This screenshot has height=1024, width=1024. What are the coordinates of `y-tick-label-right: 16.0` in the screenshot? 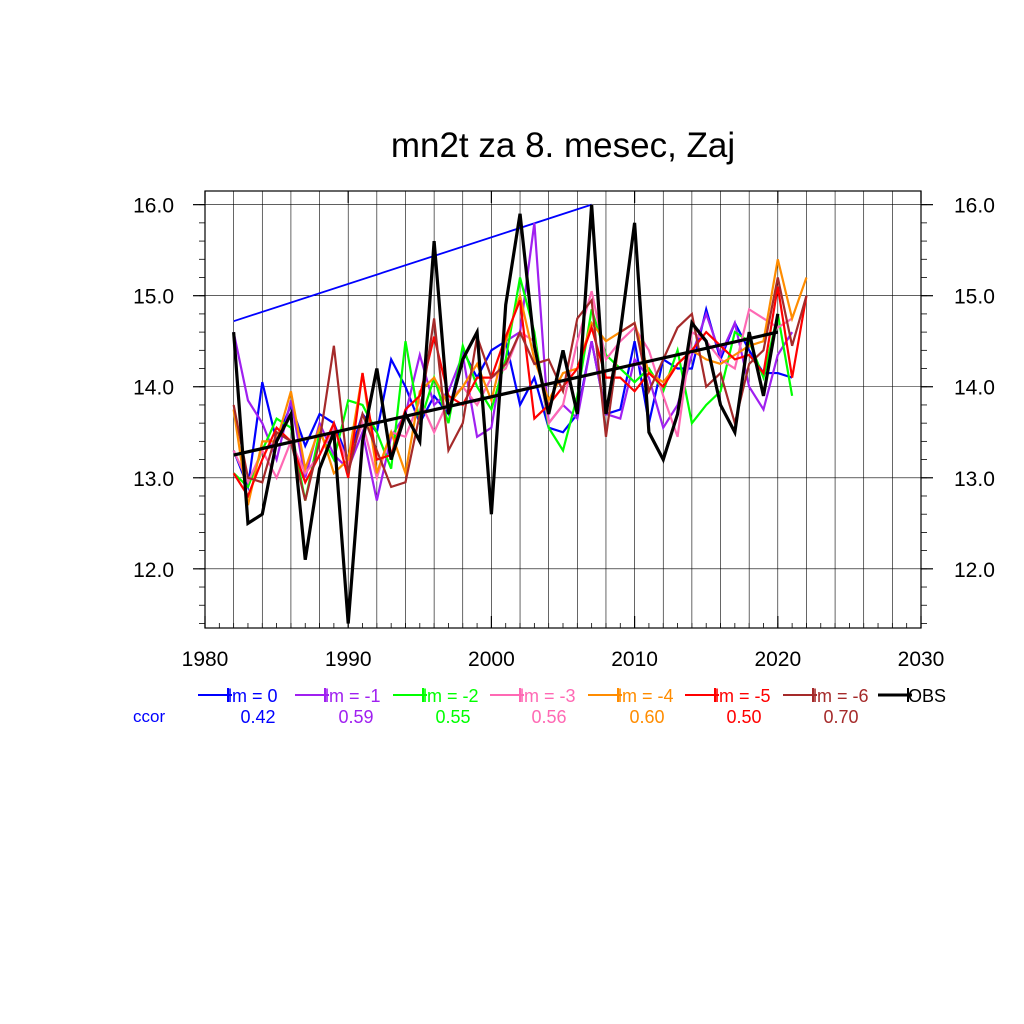 It's located at (974, 206).